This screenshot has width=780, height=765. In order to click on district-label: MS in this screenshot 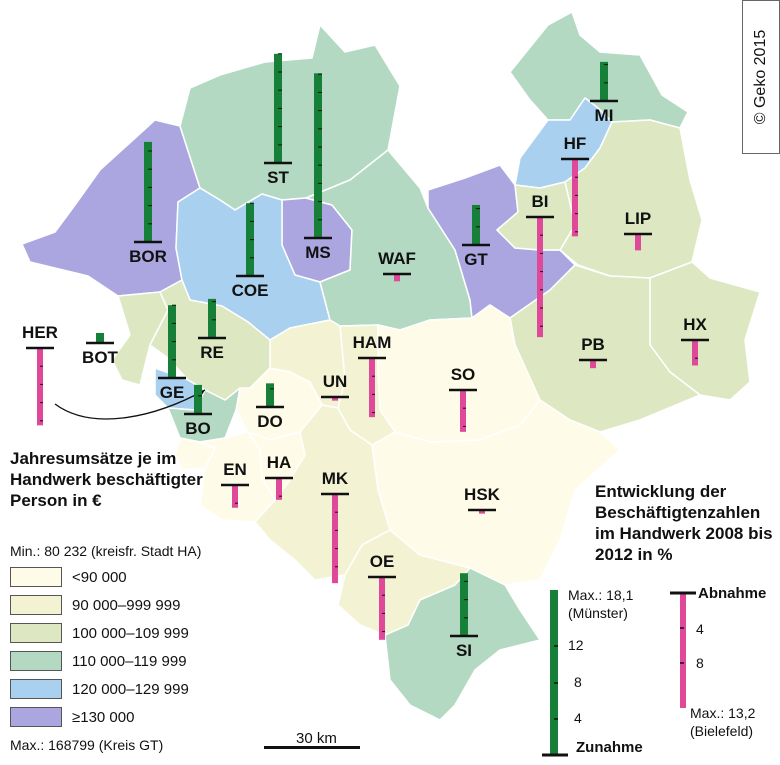, I will do `click(318, 252)`.